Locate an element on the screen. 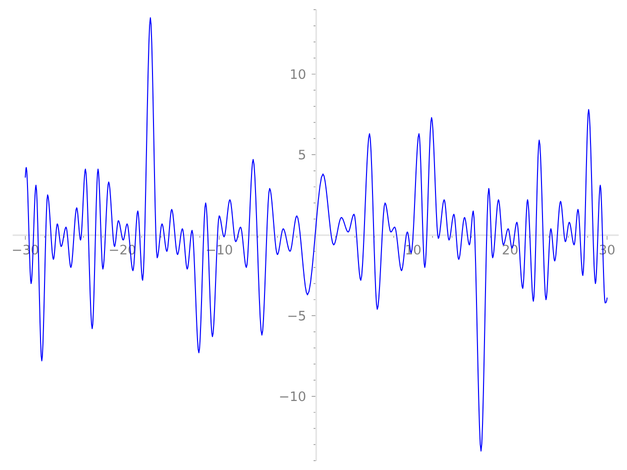  y-tick-label: −5 is located at coordinates (297, 315).